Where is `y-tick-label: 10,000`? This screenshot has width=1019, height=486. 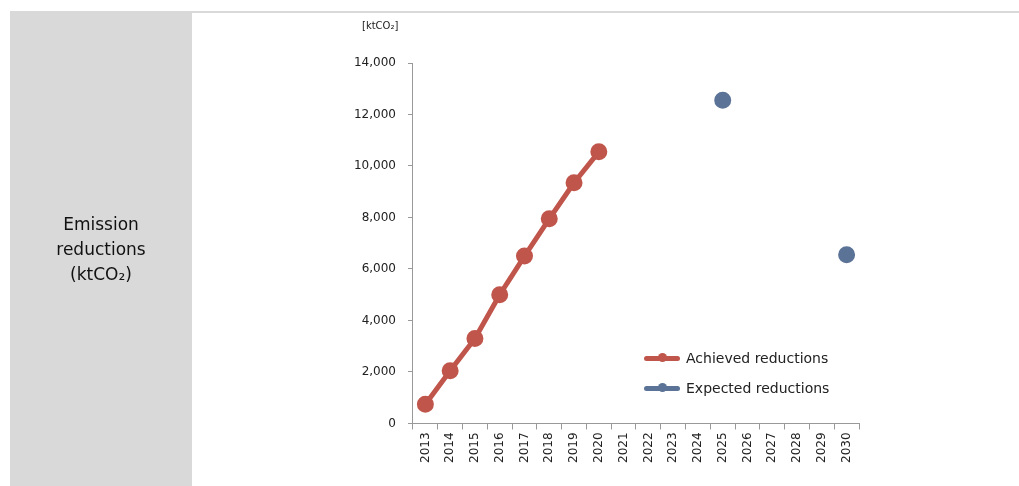
y-tick-label: 10,000 is located at coordinates (374, 165).